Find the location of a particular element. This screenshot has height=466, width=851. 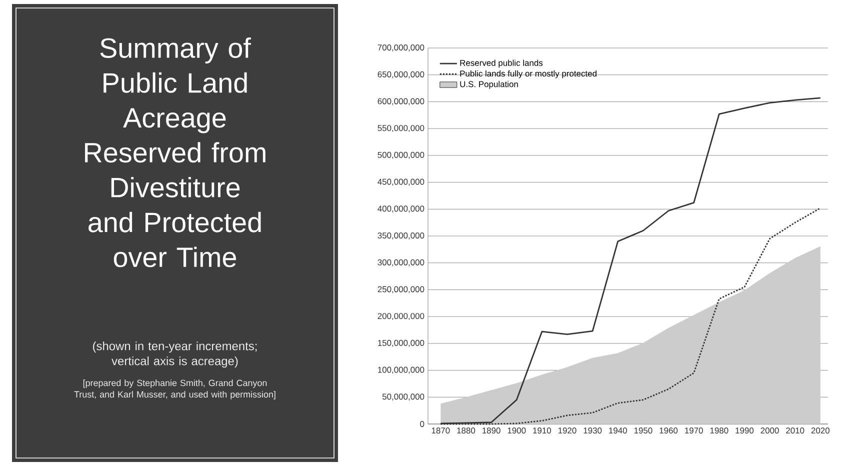

x-tick-label: 1930 is located at coordinates (593, 431).